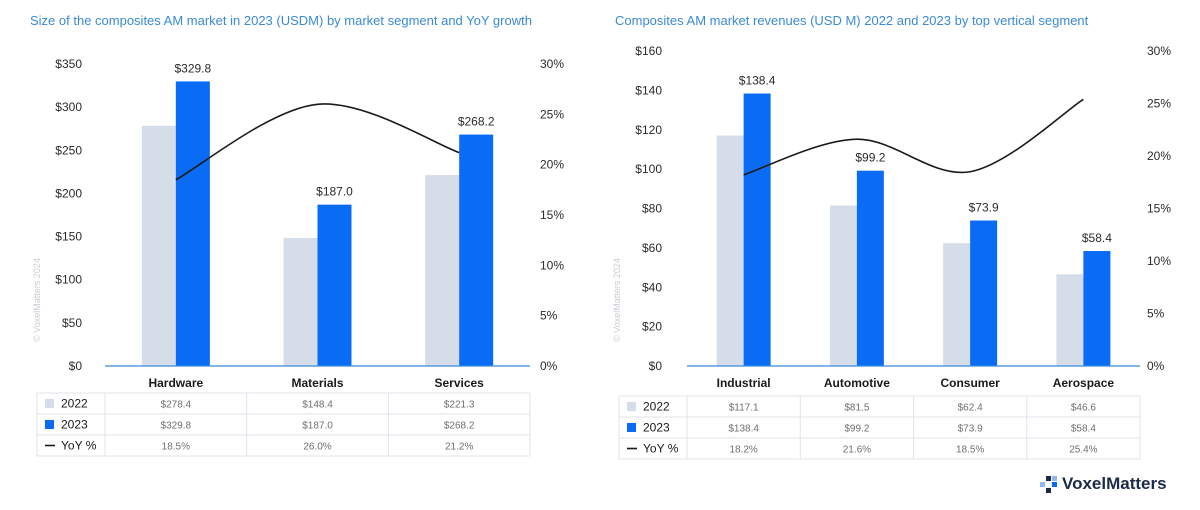 The image size is (1200, 510). I want to click on bar-2023-data-label: $99.2, so click(870, 158).